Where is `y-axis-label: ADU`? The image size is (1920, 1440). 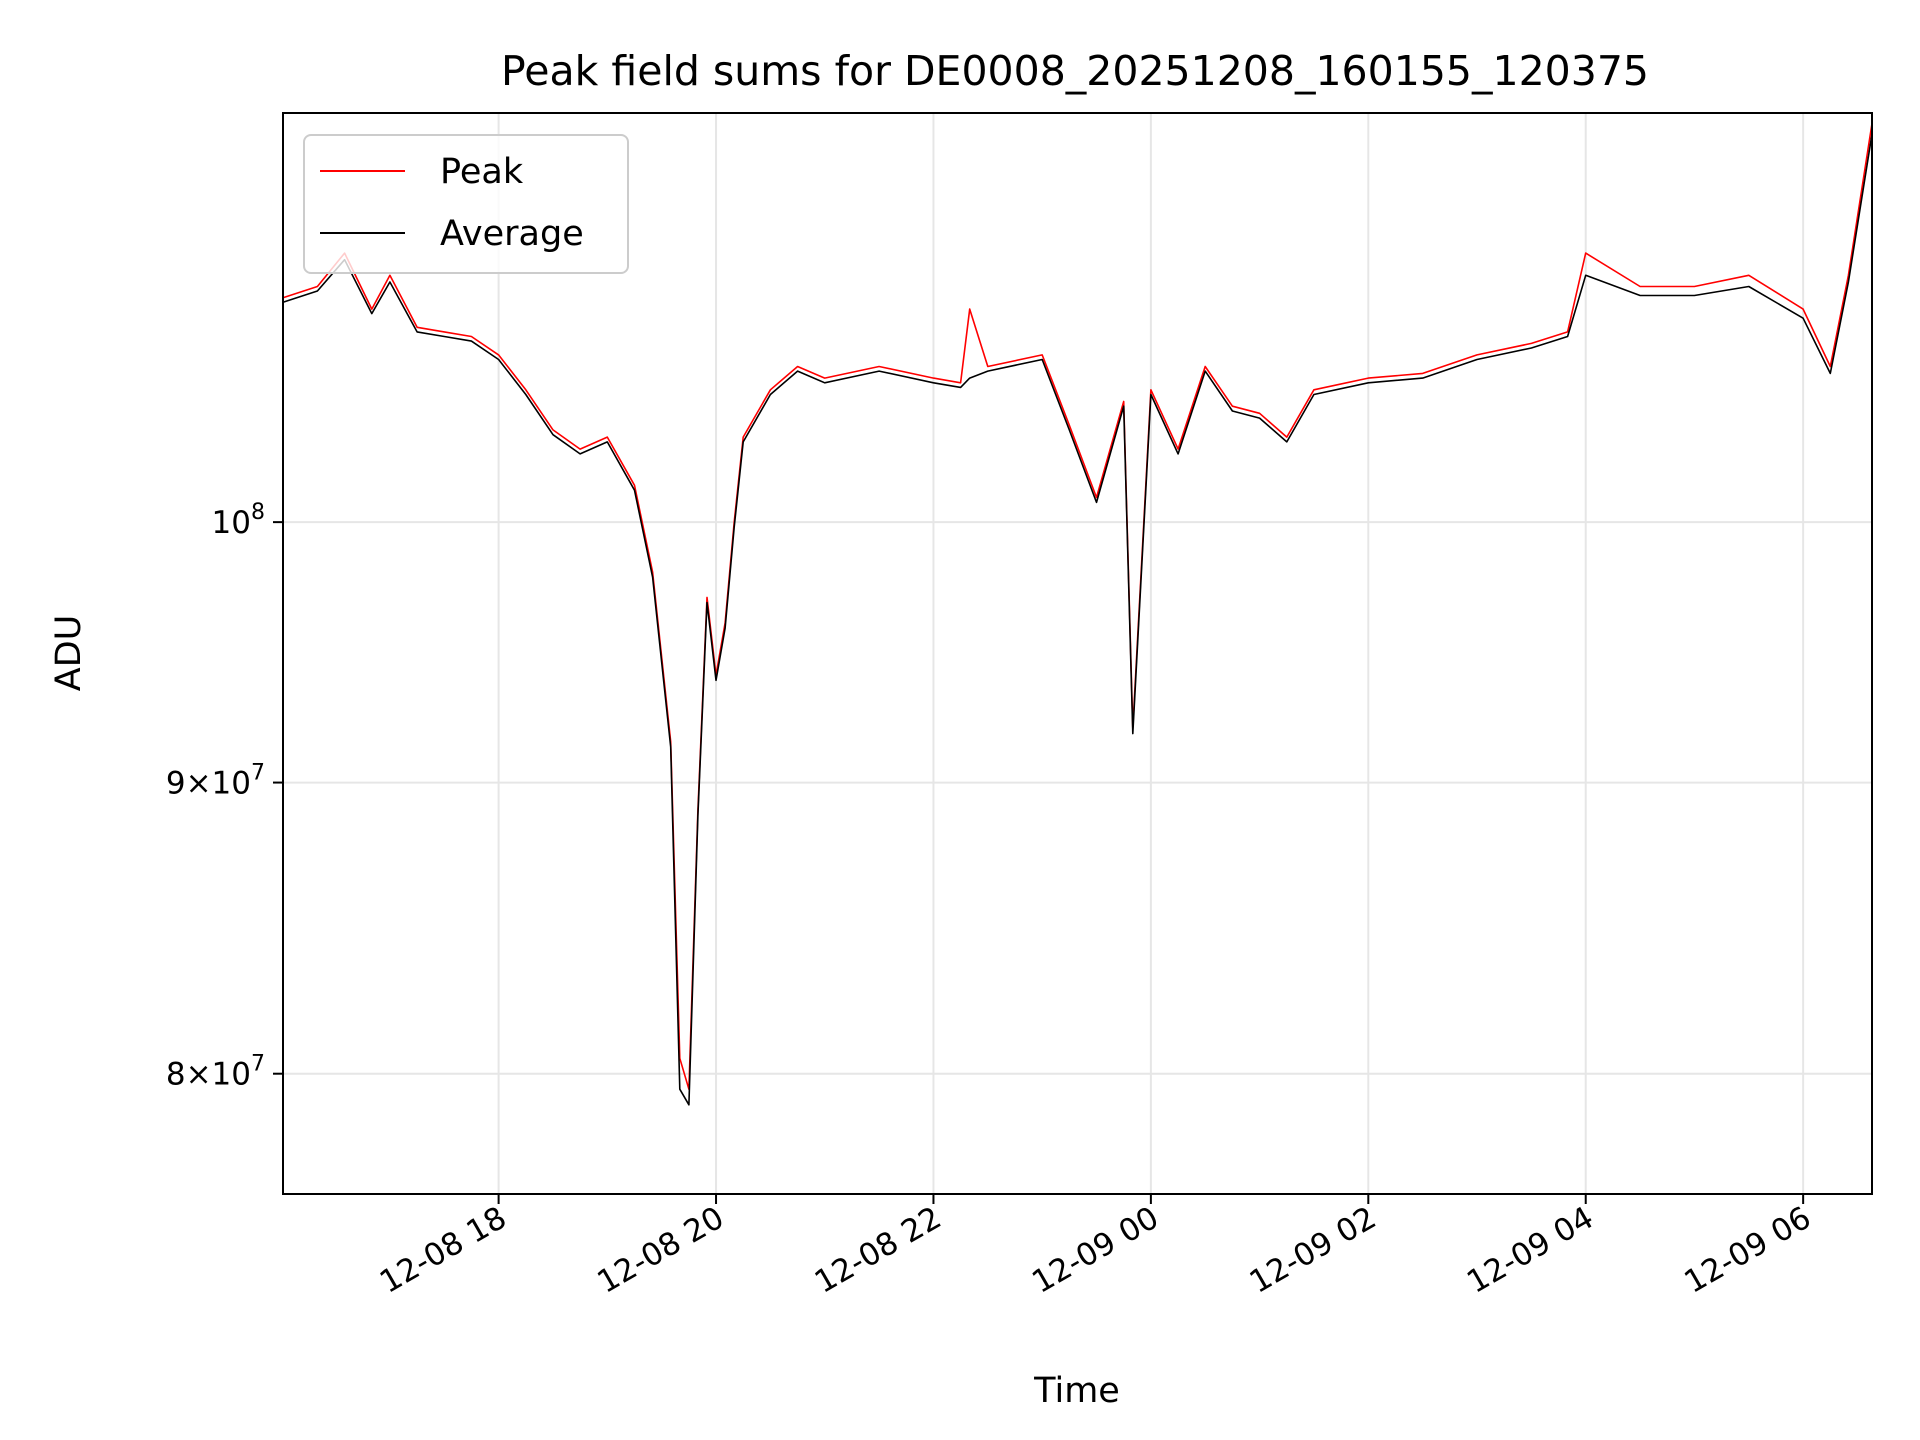
y-axis-label: ADU is located at coordinates (69, 653).